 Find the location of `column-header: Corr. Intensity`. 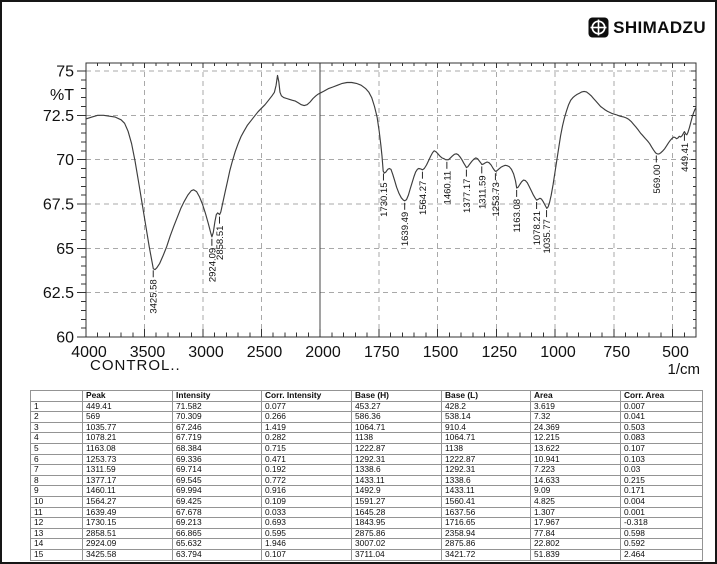

column-header: Corr. Intensity is located at coordinates (306, 396).